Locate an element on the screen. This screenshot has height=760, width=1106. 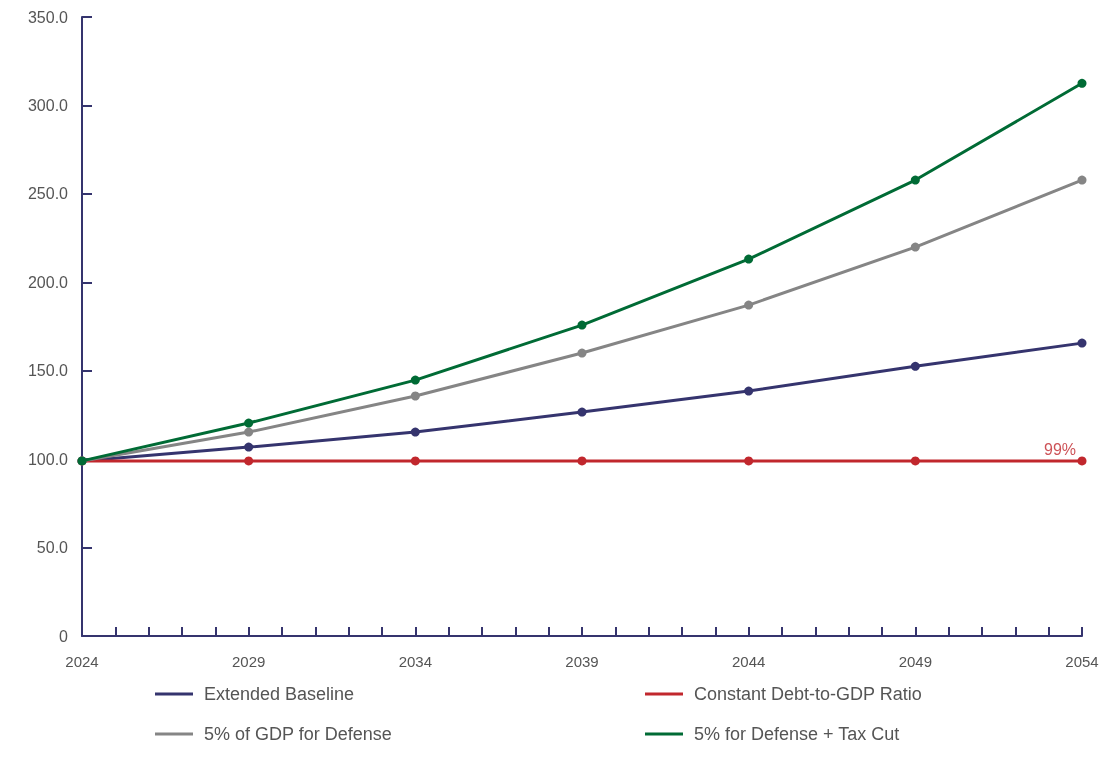
y-tick-label: 200.0 is located at coordinates (48, 282).